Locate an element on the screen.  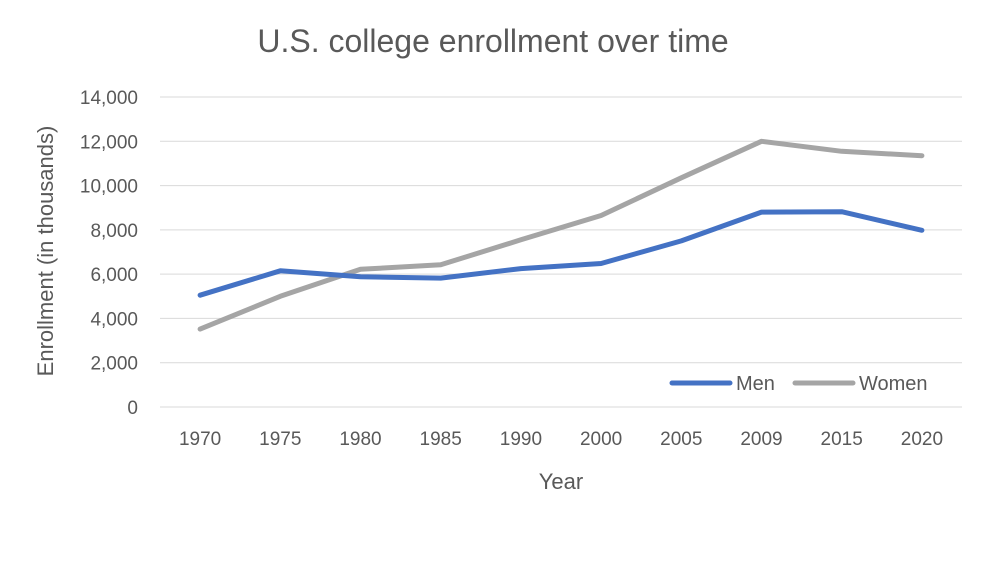
legend-label-women: Women is located at coordinates (893, 384).